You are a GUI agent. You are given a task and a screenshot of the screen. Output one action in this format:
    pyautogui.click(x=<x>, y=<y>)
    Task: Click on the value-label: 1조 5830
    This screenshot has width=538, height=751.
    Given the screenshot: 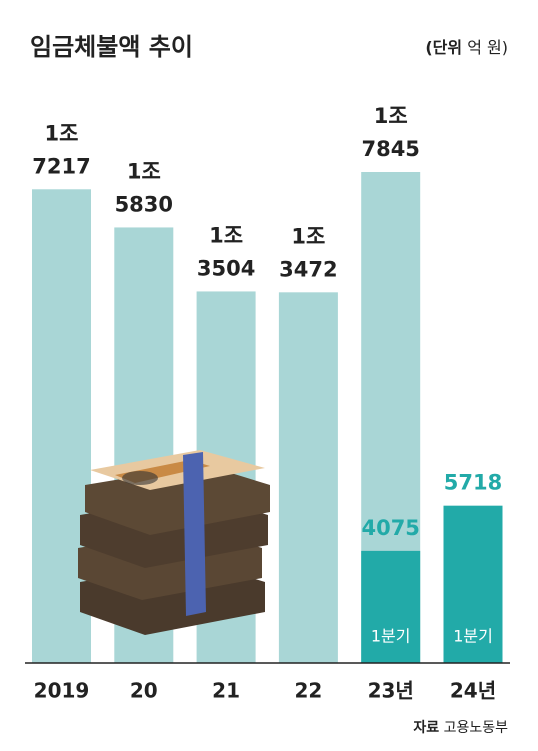 What is the action you would take?
    pyautogui.click(x=144, y=187)
    